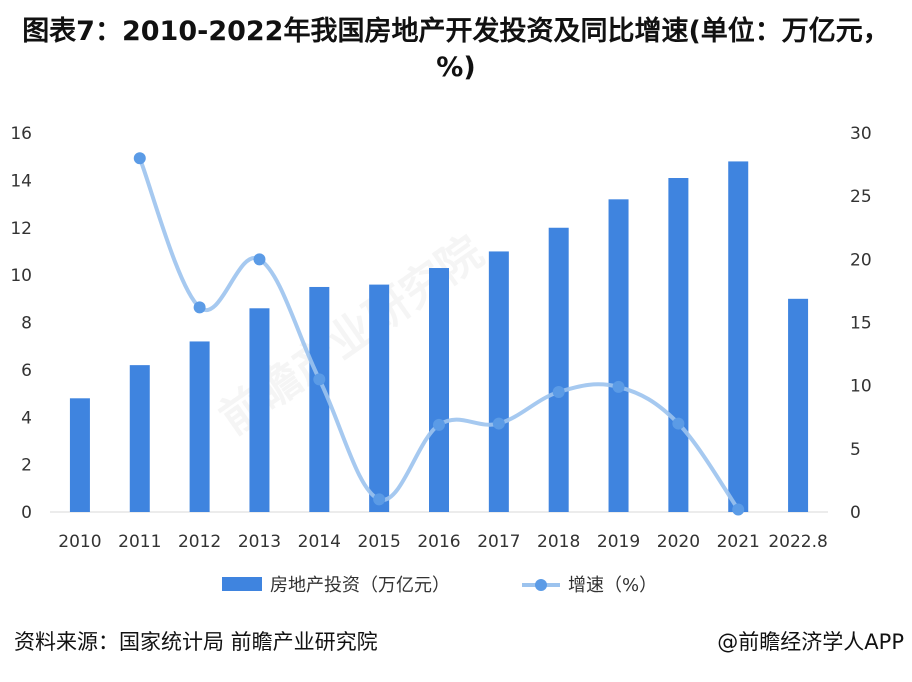 Image resolution: width=912 pixels, height=682 pixels. Describe the element at coordinates (855, 513) in the screenshot. I see `y-right-tick-label: 0` at that location.